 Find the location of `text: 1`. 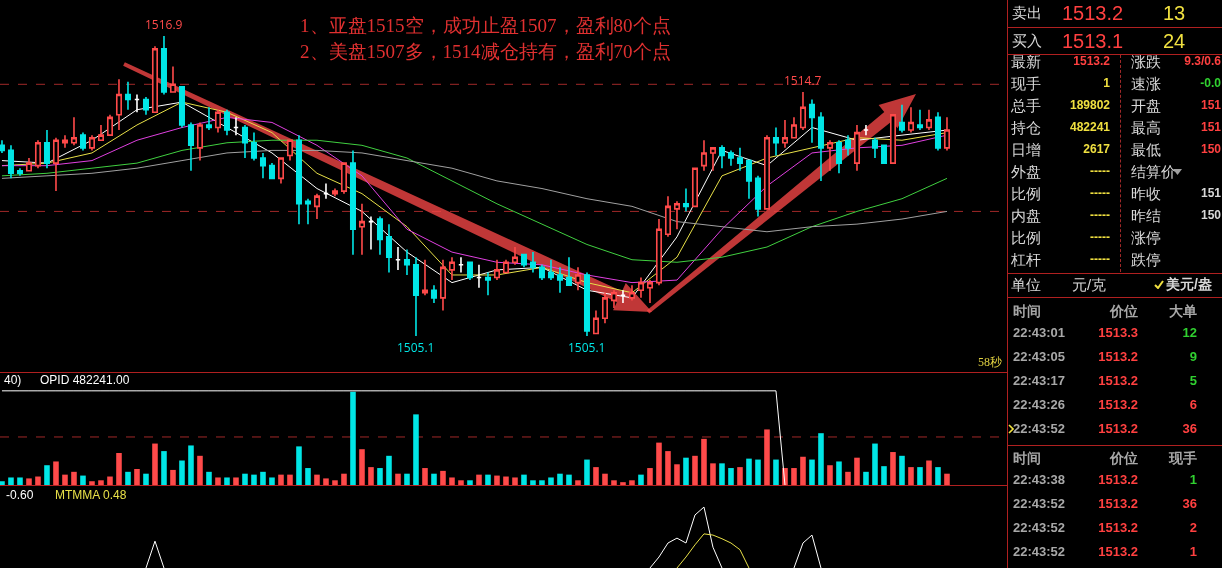

text: 1 is located at coordinates (1193, 479).